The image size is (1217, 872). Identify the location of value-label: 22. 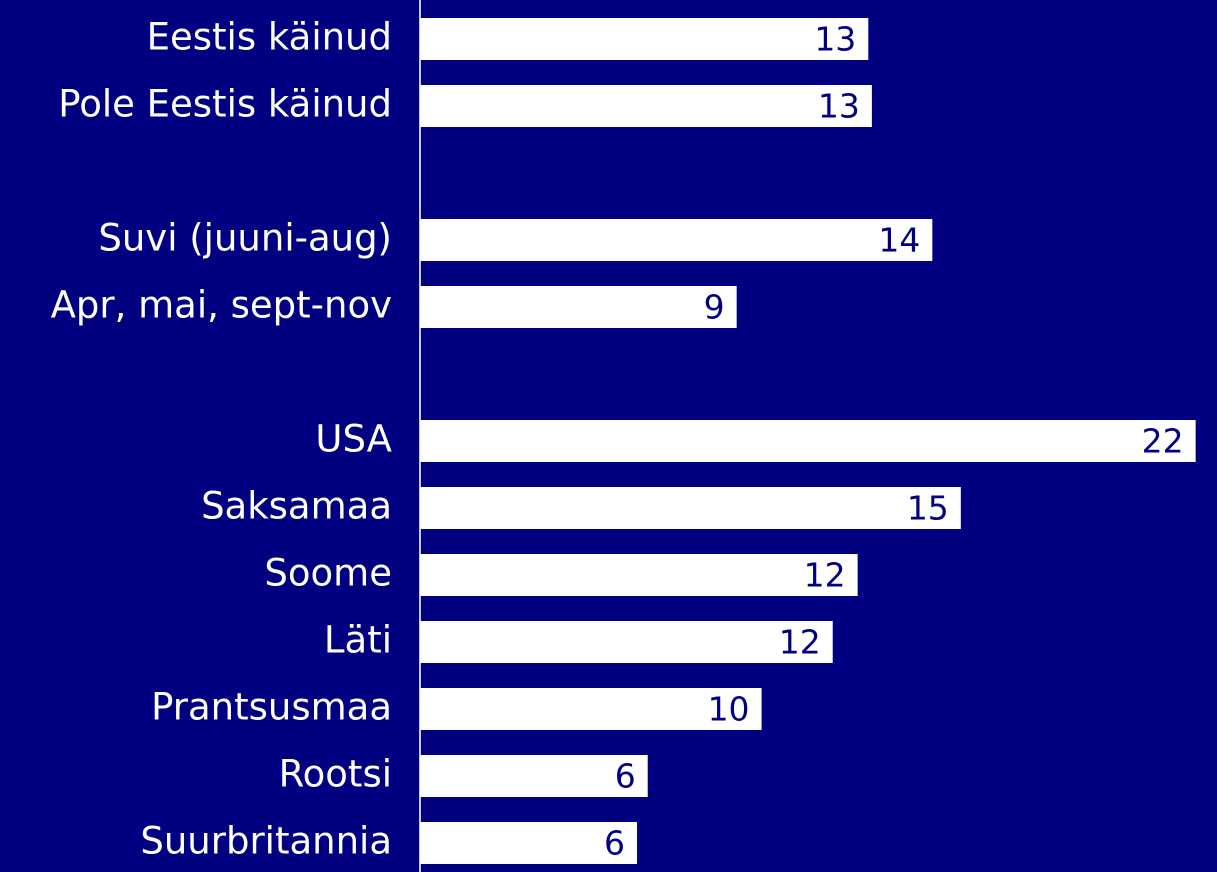
(1163, 441).